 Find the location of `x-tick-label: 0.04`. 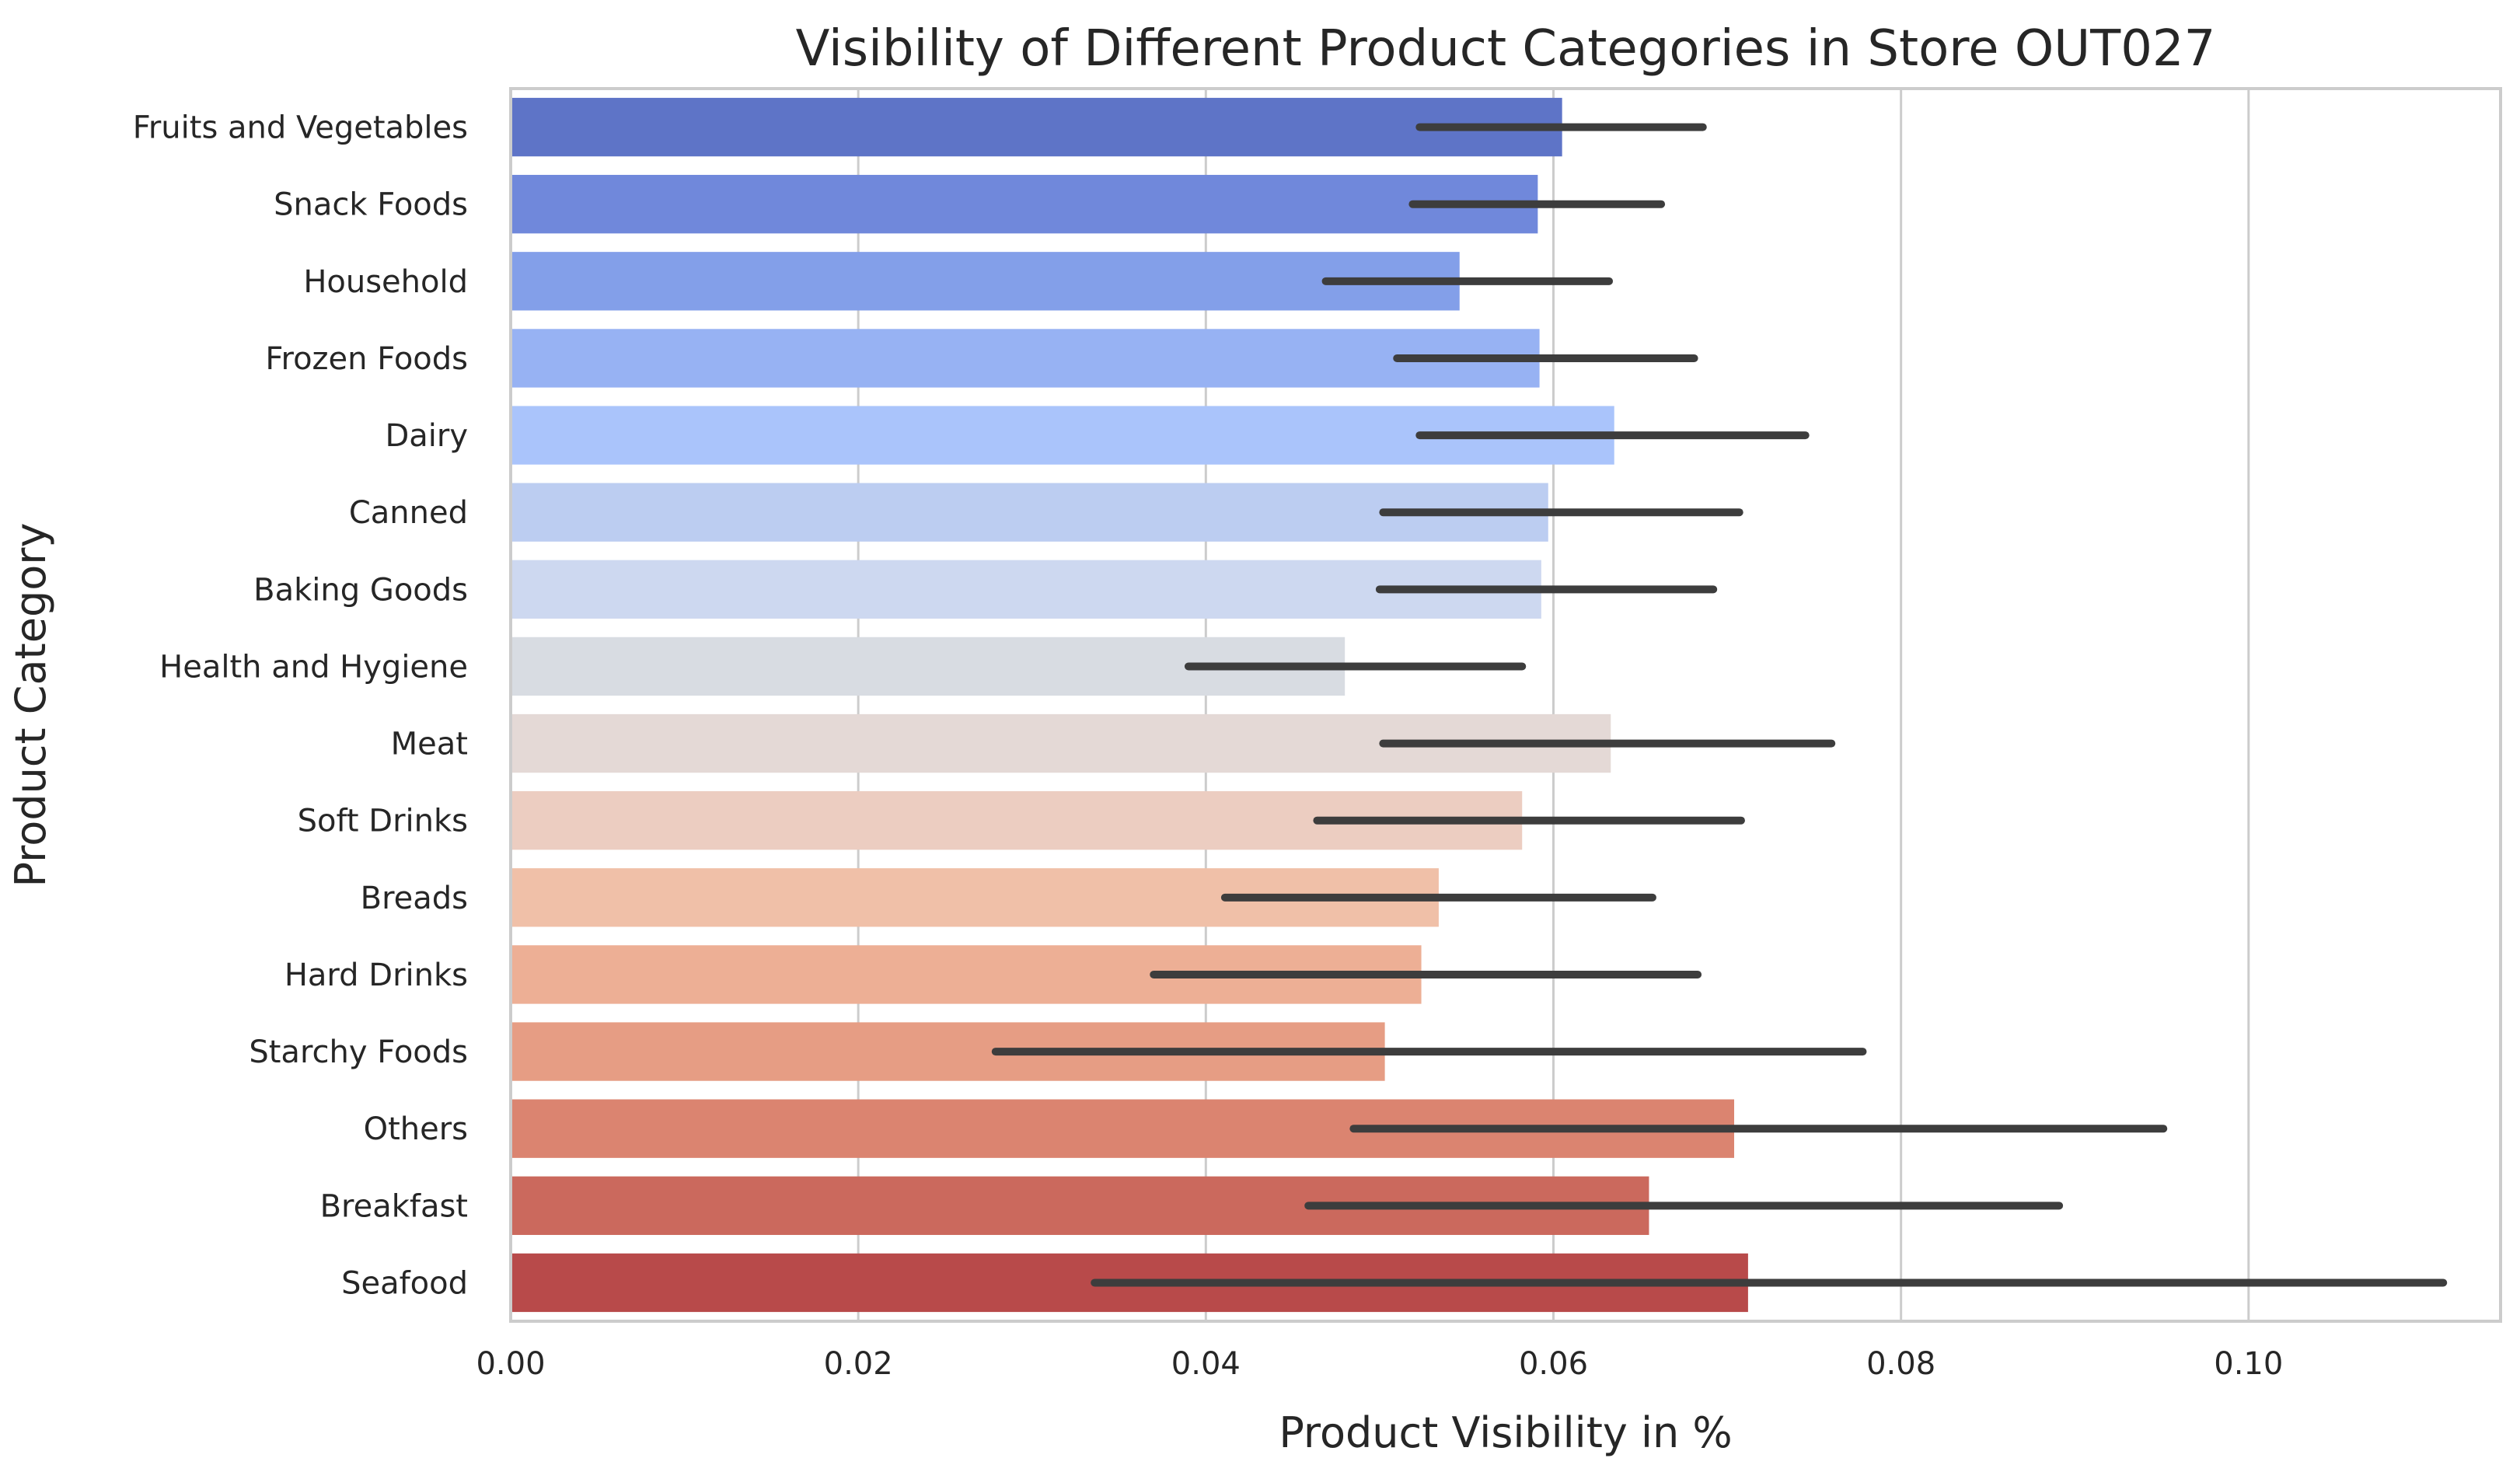

x-tick-label: 0.04 is located at coordinates (1206, 1364).